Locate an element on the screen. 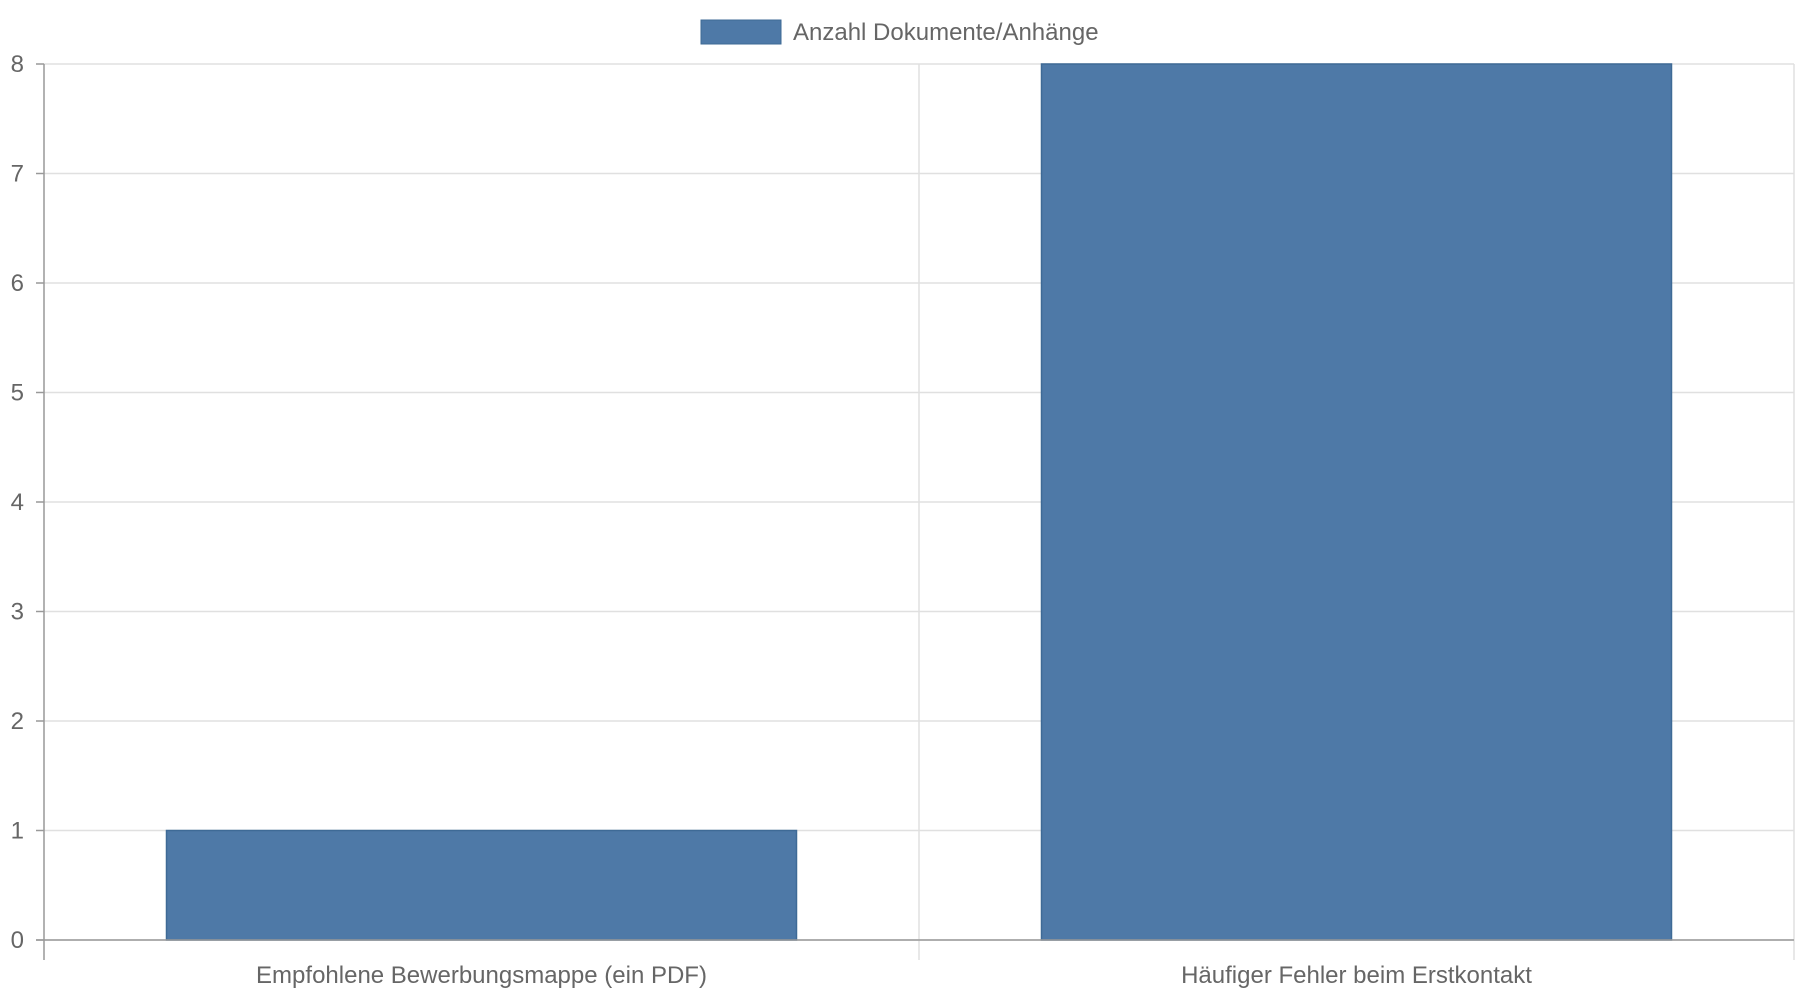 This screenshot has width=1800, height=1005. y-tick-label: 4 is located at coordinates (17, 502).